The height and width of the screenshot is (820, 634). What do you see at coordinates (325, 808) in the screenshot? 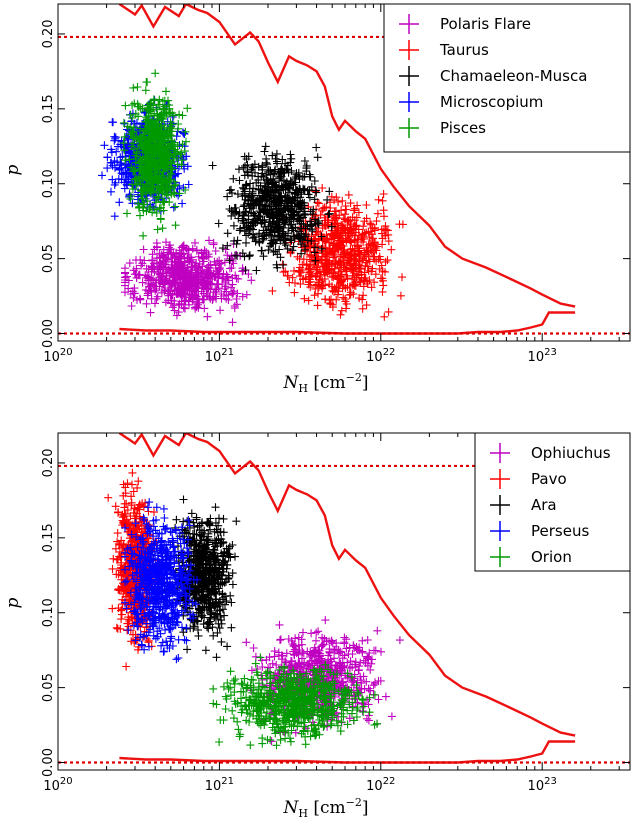
I see `bottom-x-axis-label: NH [cm−2]` at bounding box center [325, 808].